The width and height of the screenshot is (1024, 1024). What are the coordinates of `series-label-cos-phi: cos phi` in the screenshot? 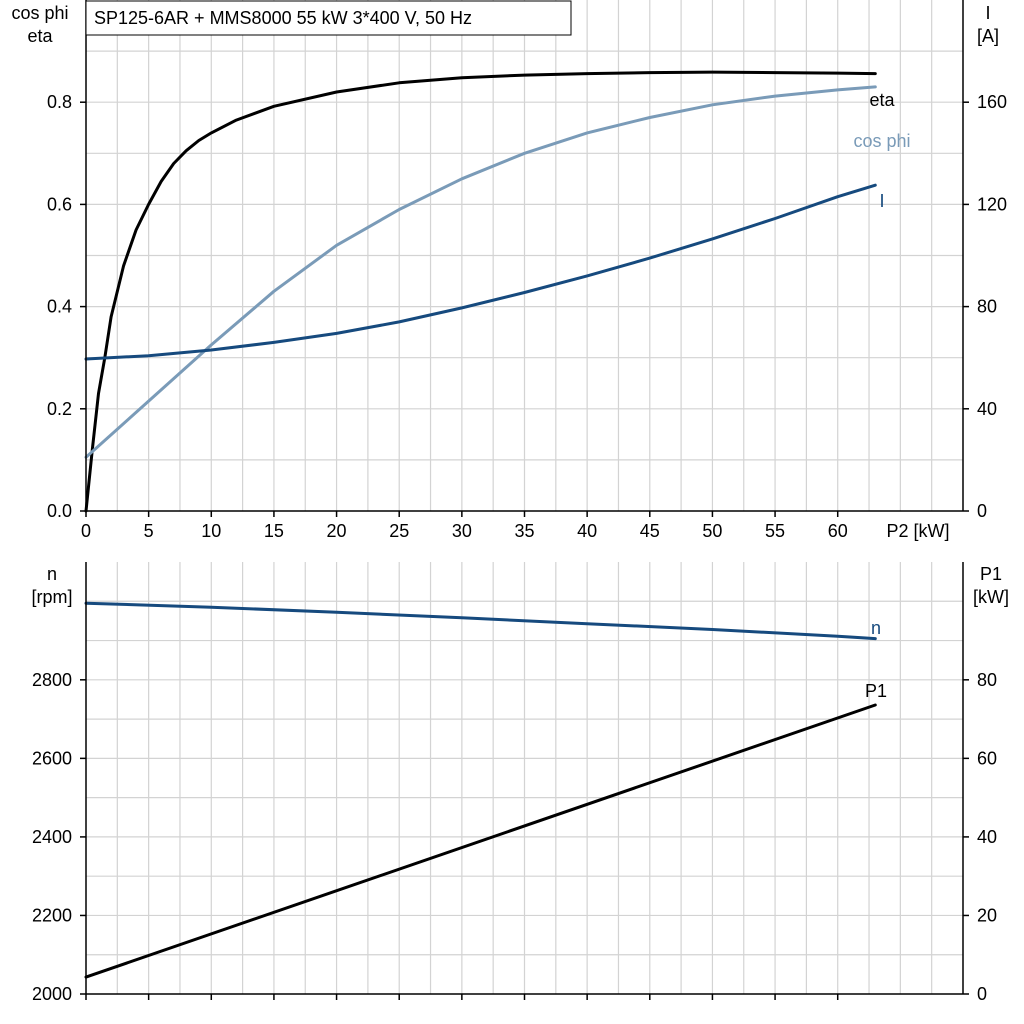 It's located at (881, 141).